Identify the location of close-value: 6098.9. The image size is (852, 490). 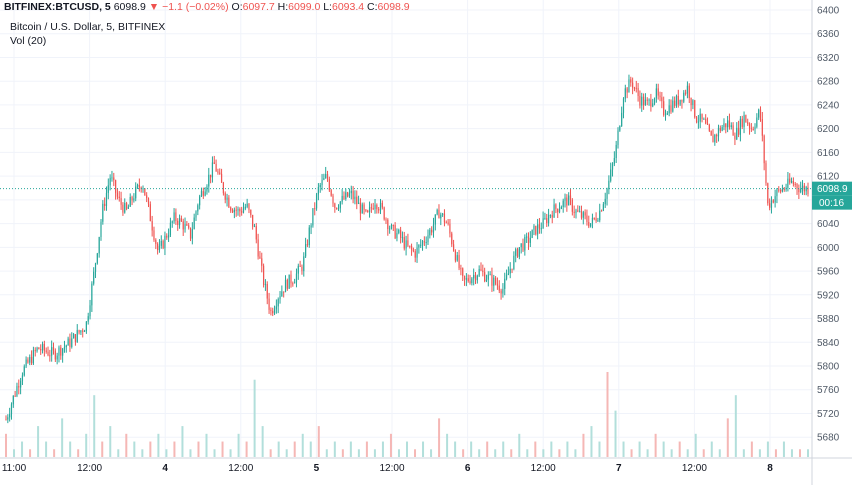
(393, 7).